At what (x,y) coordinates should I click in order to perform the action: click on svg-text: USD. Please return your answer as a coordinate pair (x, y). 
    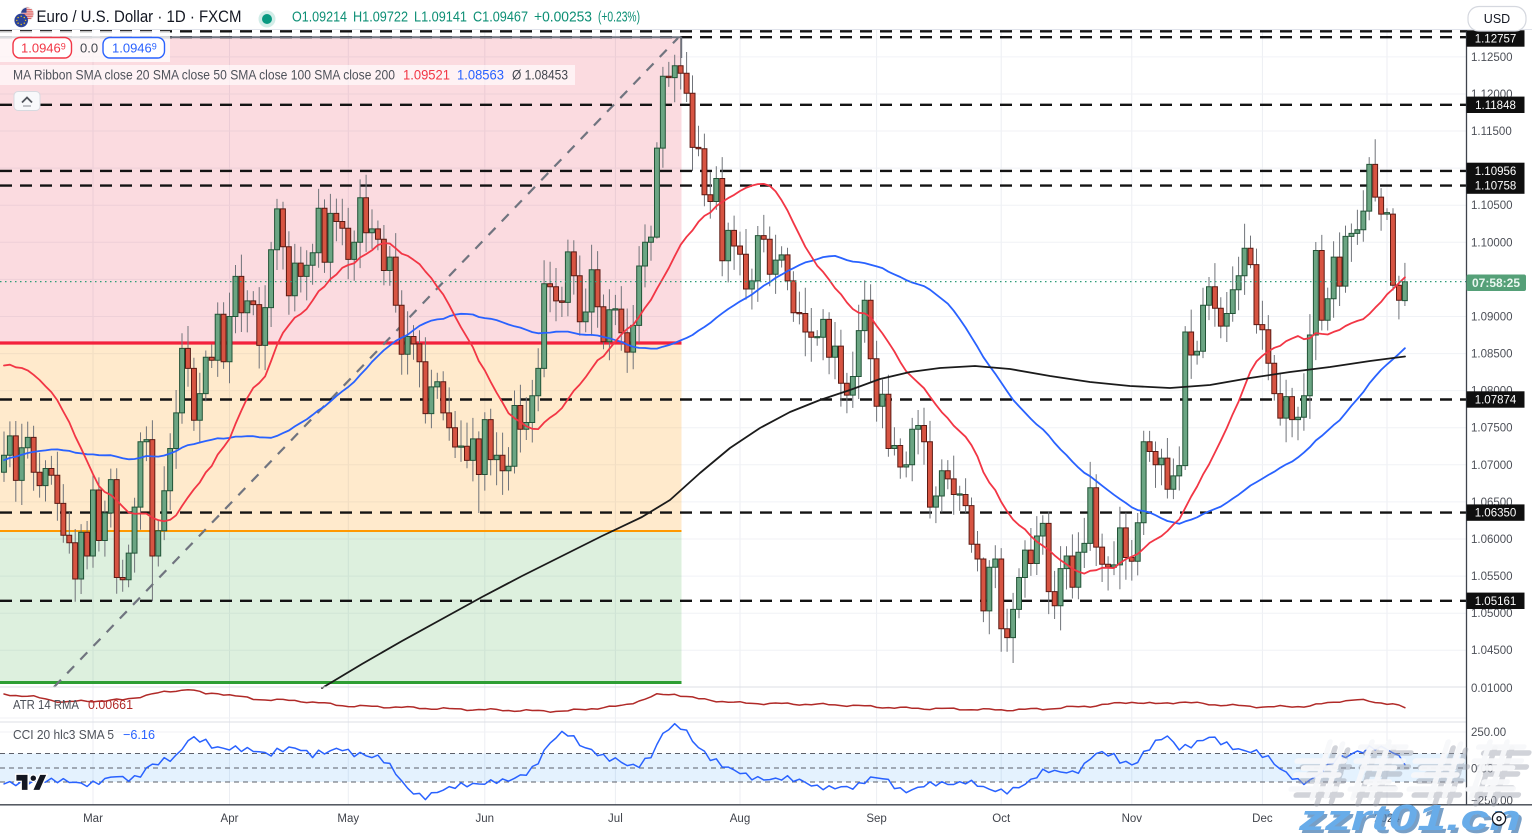
    Looking at the image, I should click on (1497, 19).